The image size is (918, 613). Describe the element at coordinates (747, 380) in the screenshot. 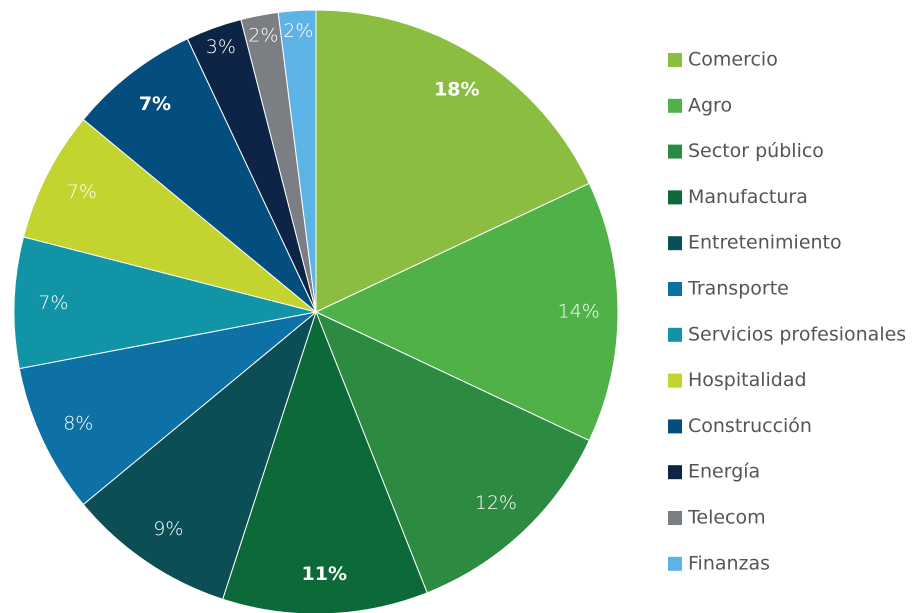

I see `legend-label: Hospitalidad` at that location.